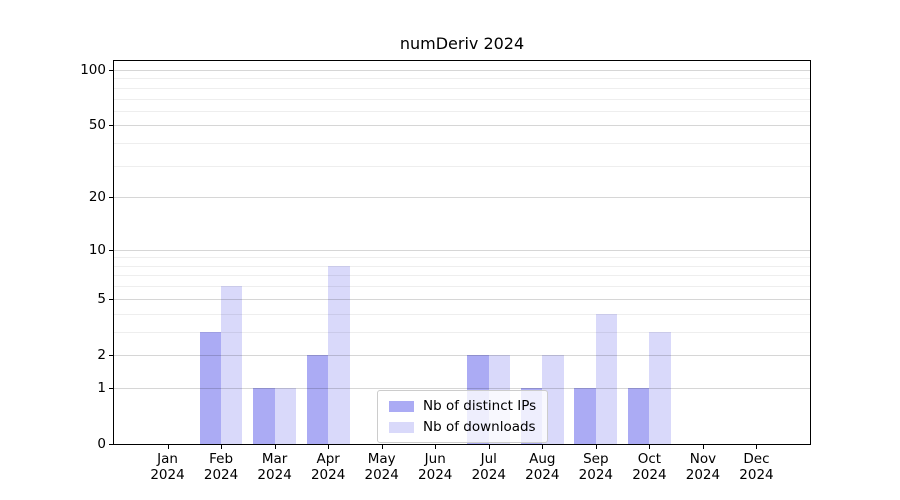 This screenshot has width=900, height=500. I want to click on bar-downloads-oct, so click(660, 387).